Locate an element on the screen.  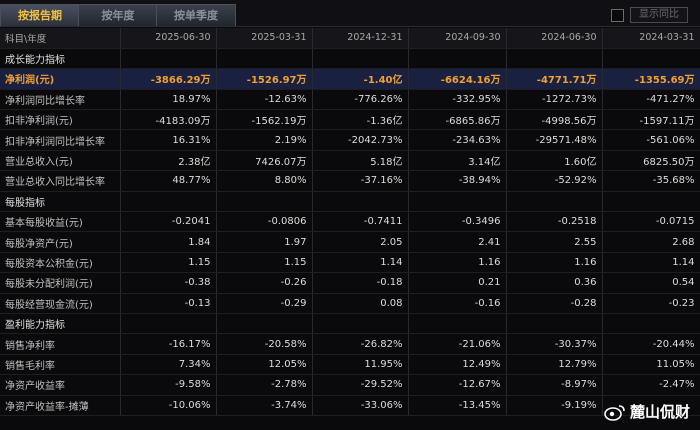
table-cell: -2.78% is located at coordinates (264, 385).